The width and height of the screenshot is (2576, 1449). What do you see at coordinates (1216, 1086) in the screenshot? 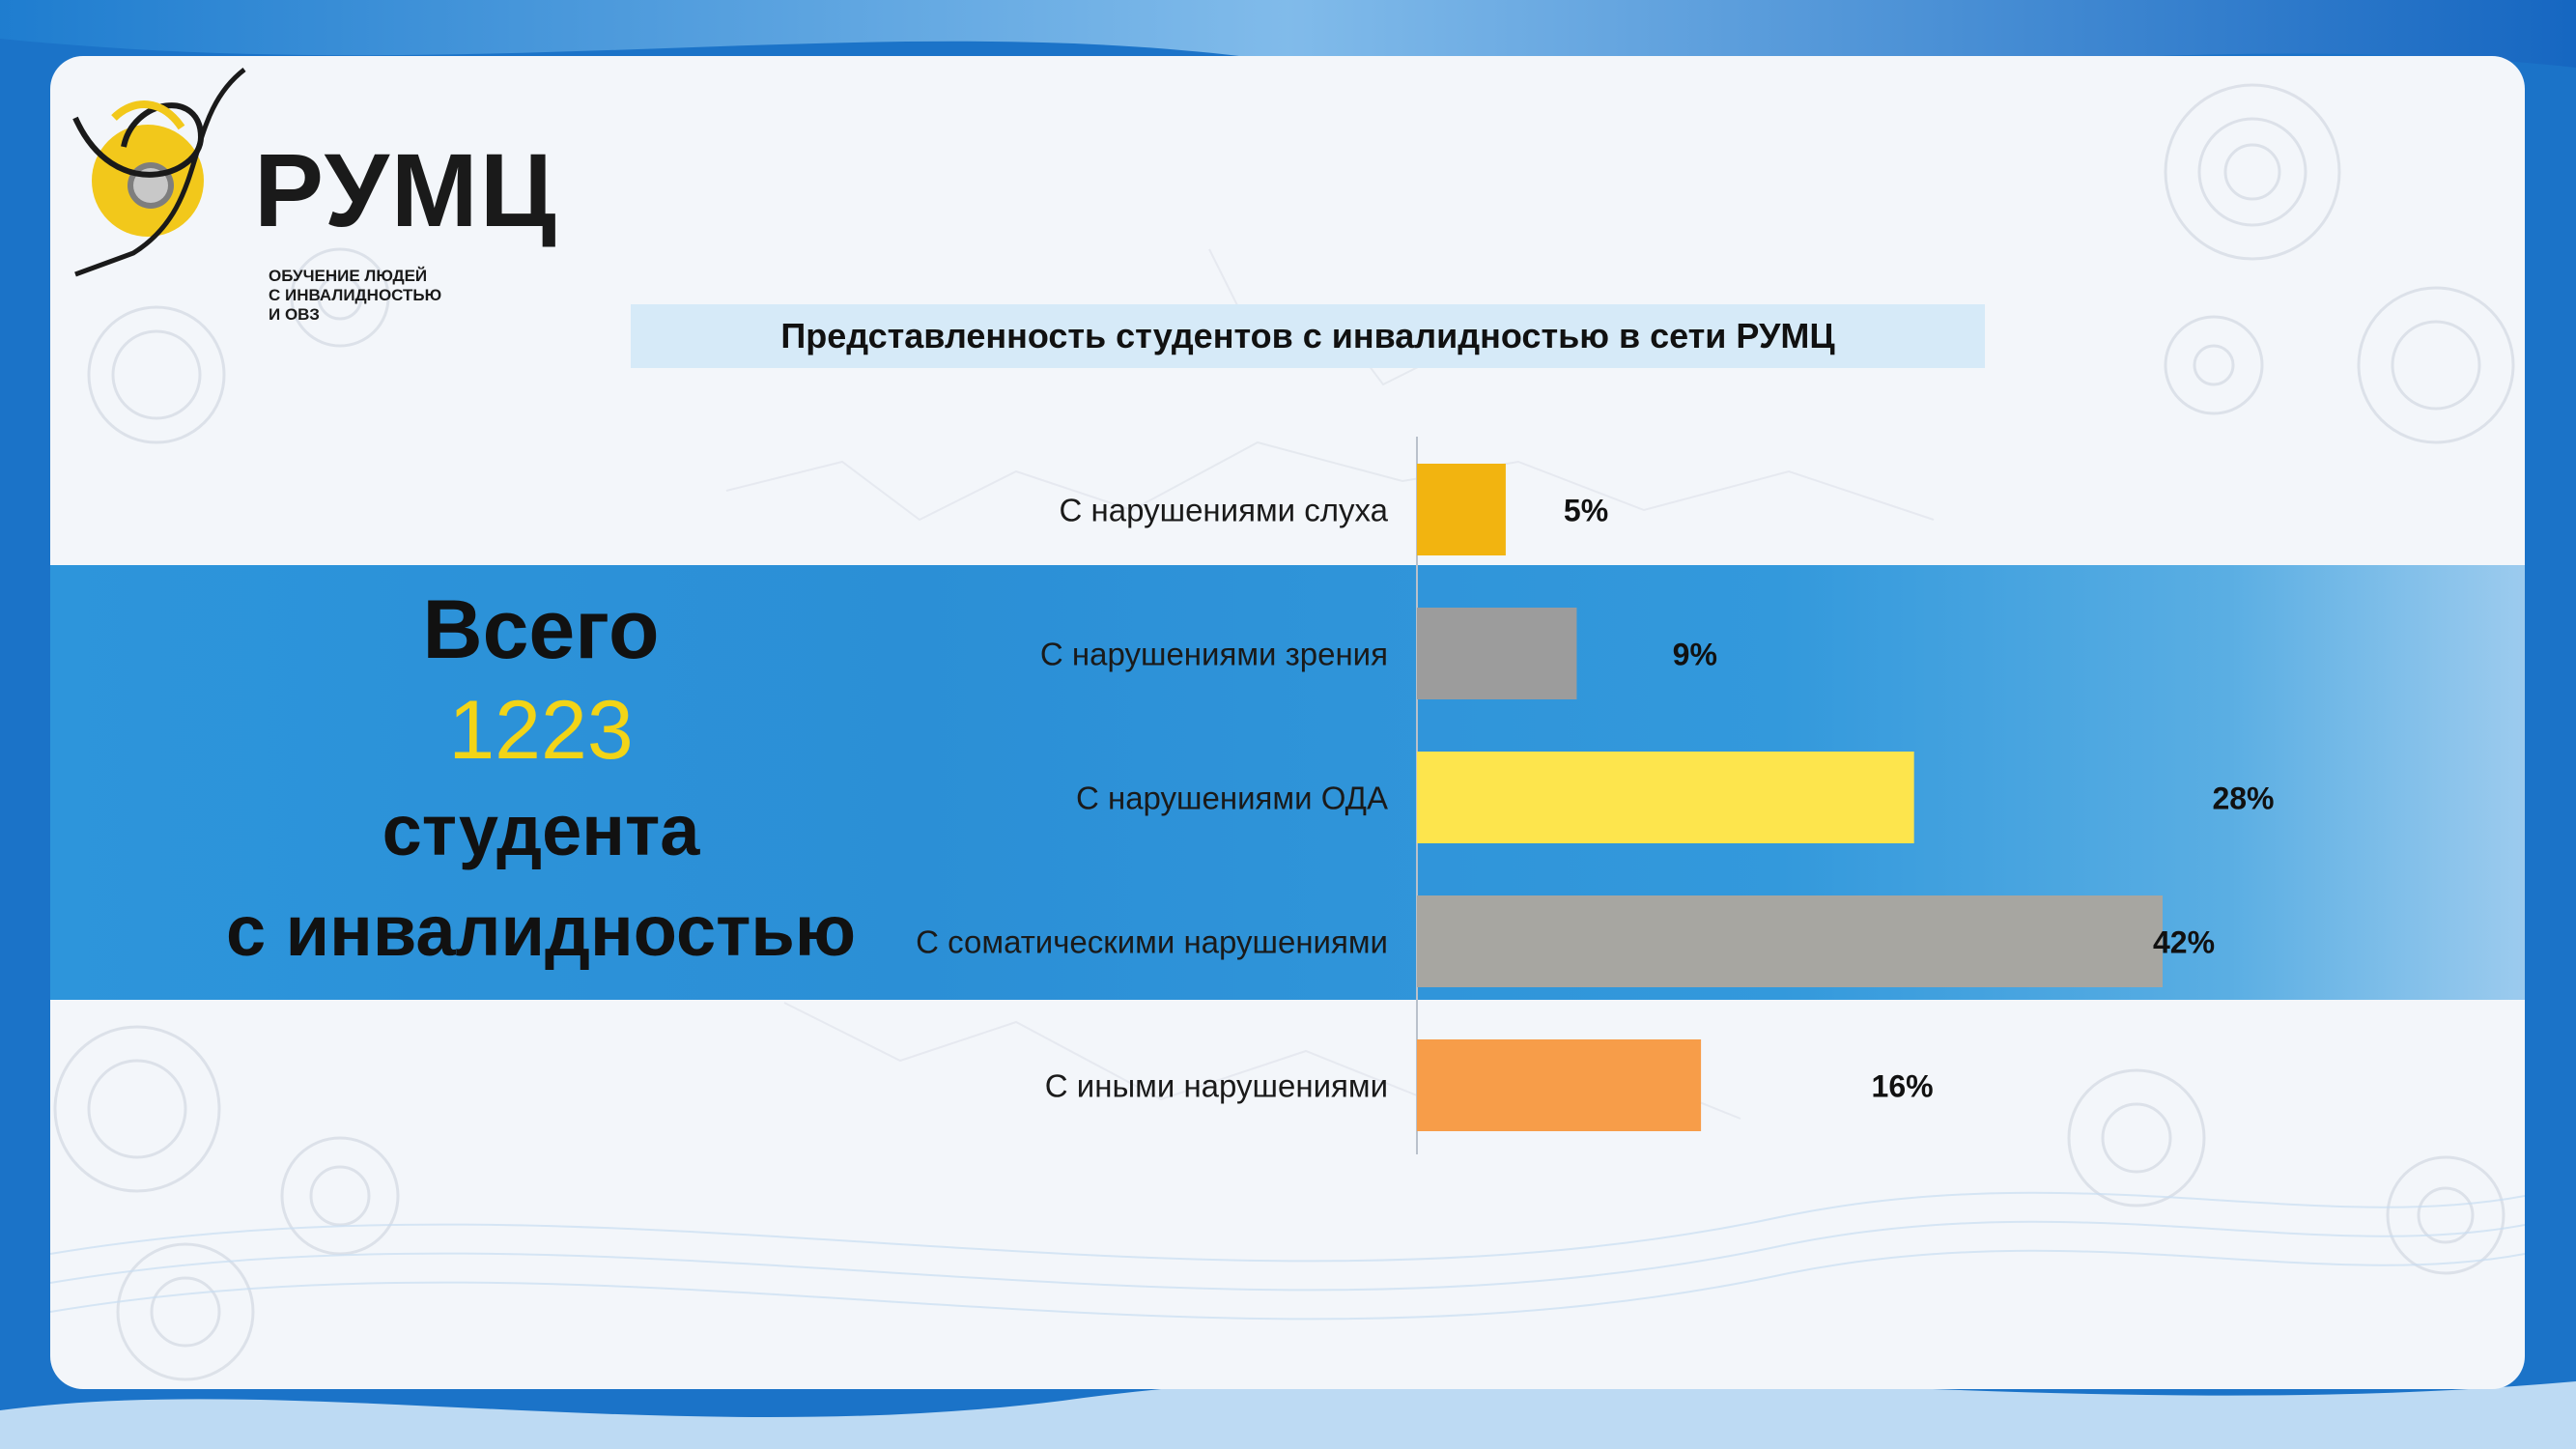
I see `category-label-5: С иными нарушениями` at bounding box center [1216, 1086].